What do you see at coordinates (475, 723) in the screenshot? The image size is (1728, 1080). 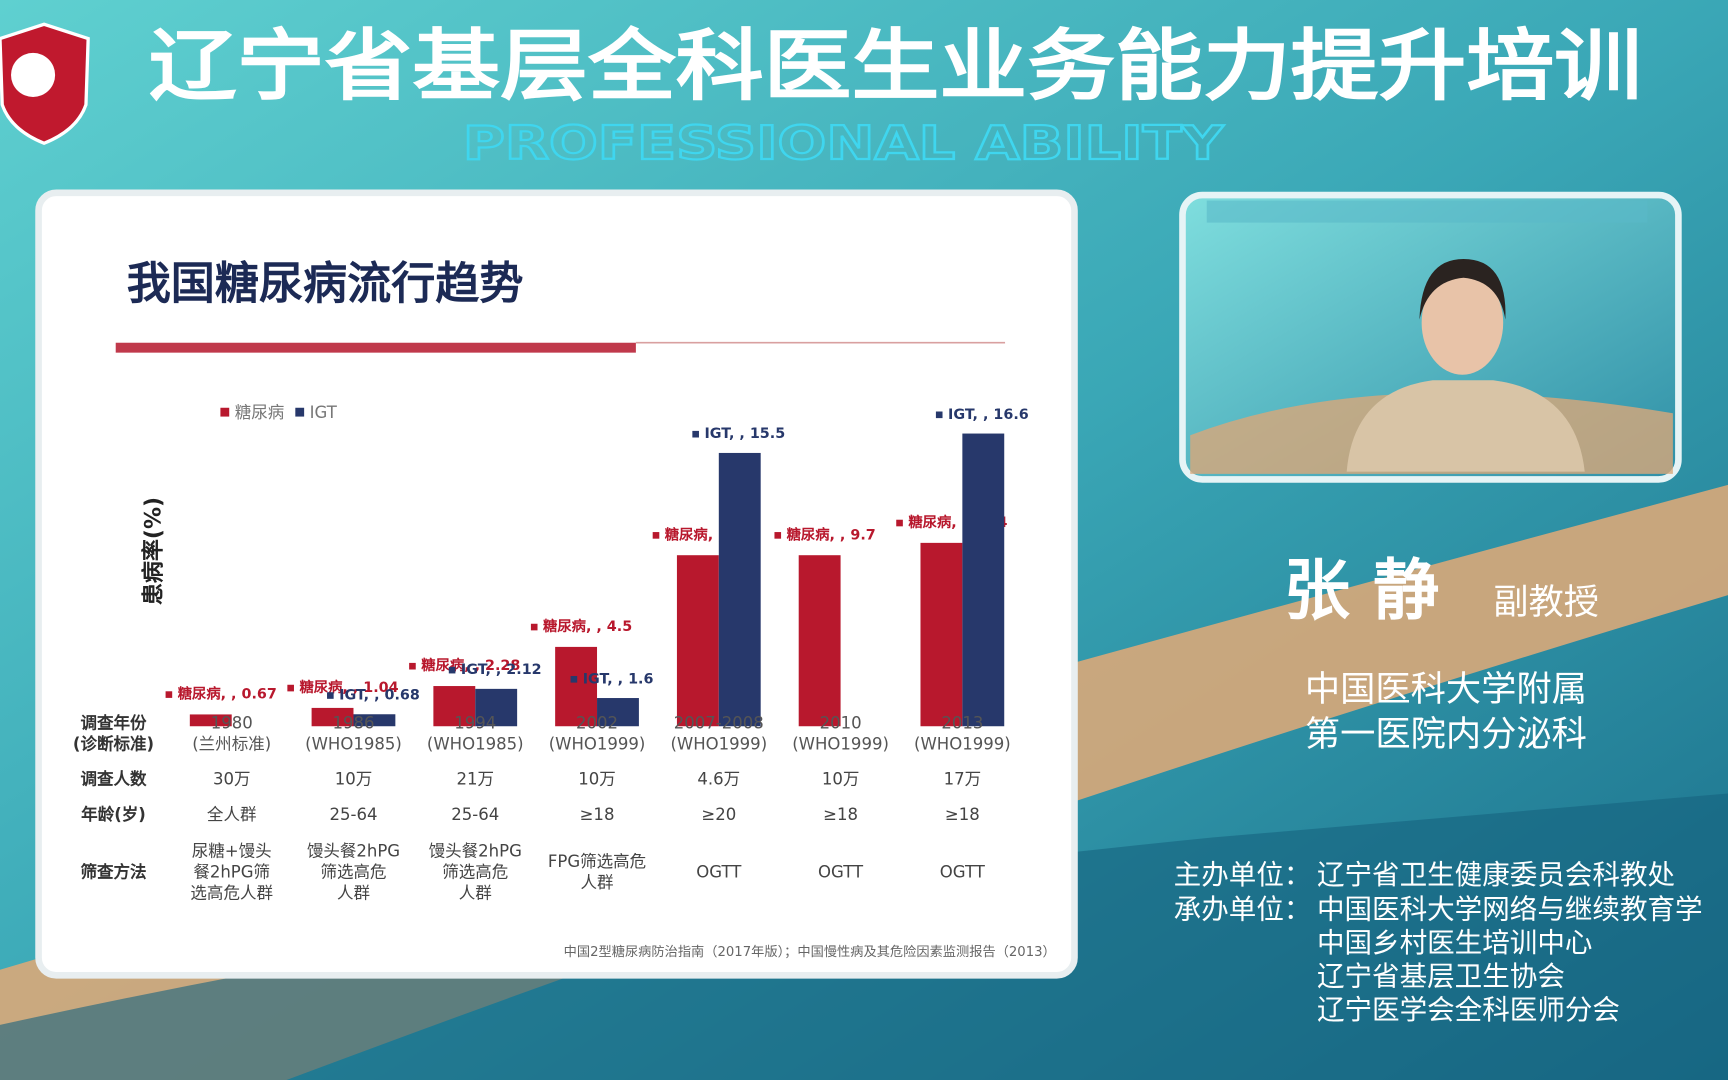 I see `x-tick-label: 1994` at bounding box center [475, 723].